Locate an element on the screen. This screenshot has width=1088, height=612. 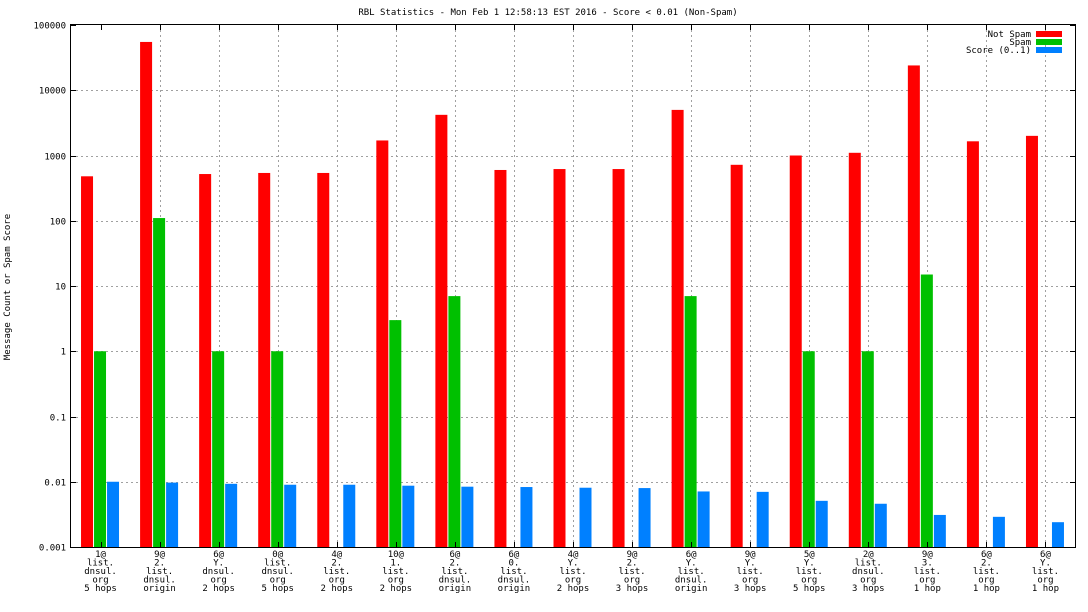
y-tick-label: 0.001 is located at coordinates (52, 549).